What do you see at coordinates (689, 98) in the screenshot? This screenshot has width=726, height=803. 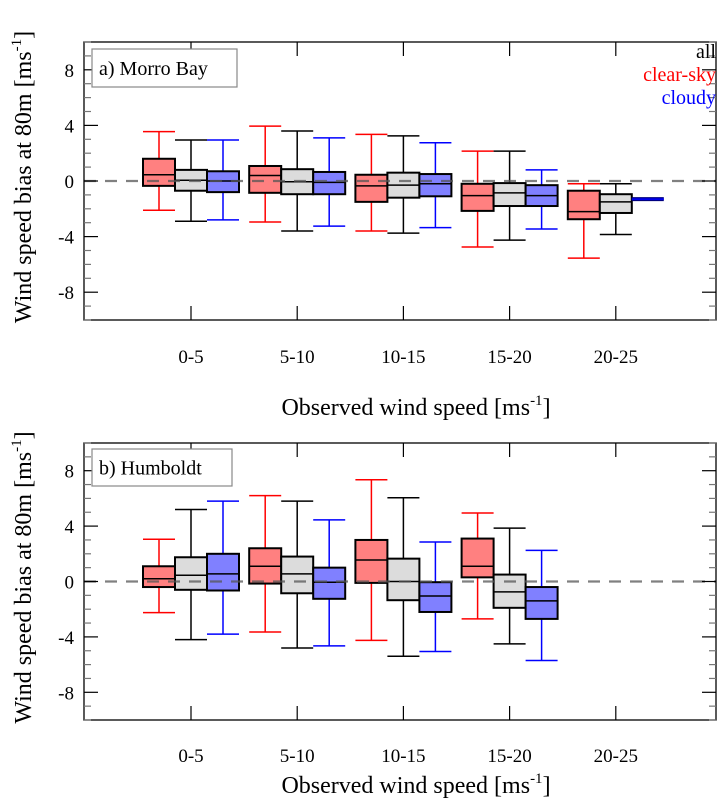 I see `legend-item-cloudy: cloudy` at bounding box center [689, 98].